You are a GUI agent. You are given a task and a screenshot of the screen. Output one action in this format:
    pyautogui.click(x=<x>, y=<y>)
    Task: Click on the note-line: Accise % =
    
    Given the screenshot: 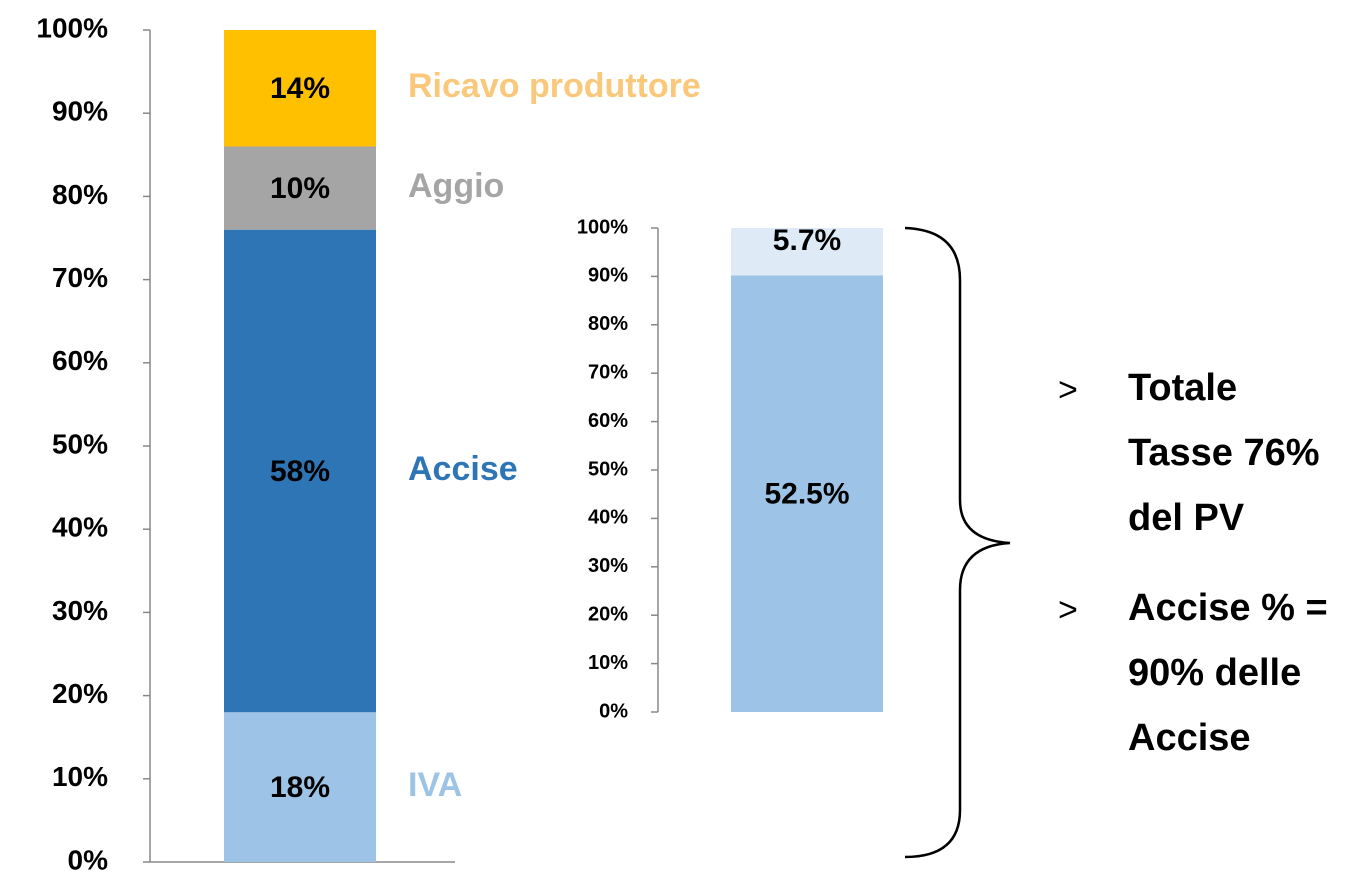 What is the action you would take?
    pyautogui.click(x=1228, y=608)
    